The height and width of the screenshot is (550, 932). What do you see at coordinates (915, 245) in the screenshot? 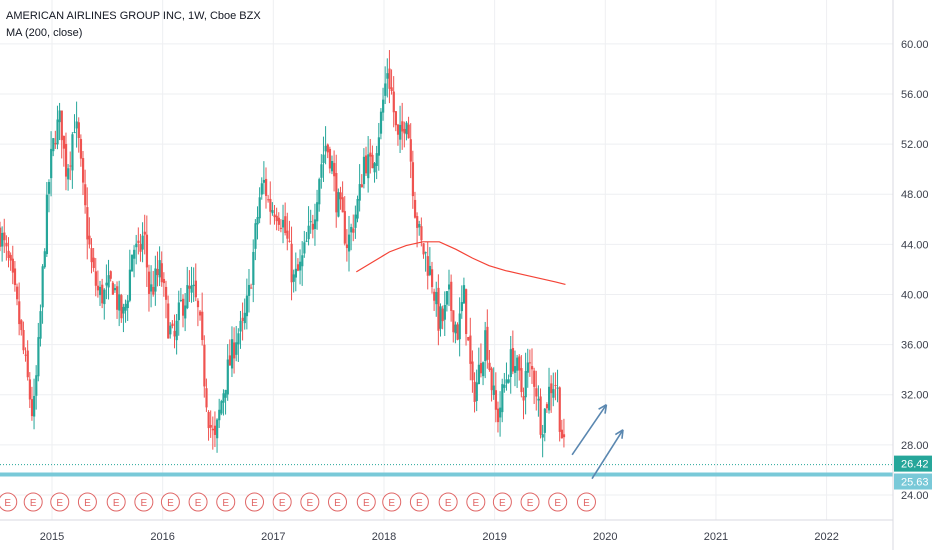
I see `y-tick-label: 44.00` at bounding box center [915, 245].